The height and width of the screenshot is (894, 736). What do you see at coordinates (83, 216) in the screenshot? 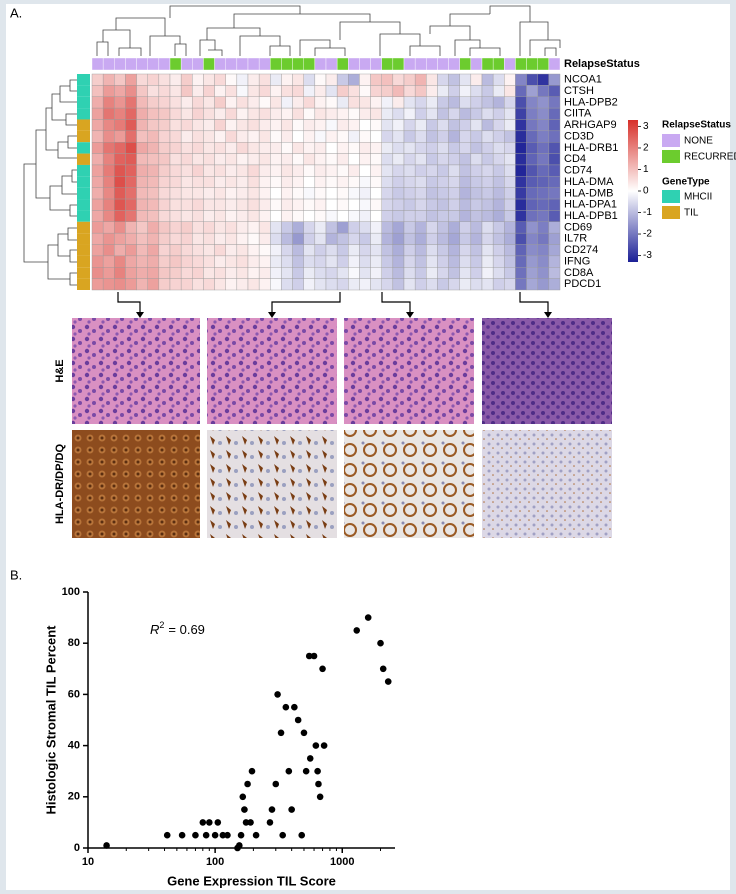
I see `gene-type-cell` at bounding box center [83, 216].